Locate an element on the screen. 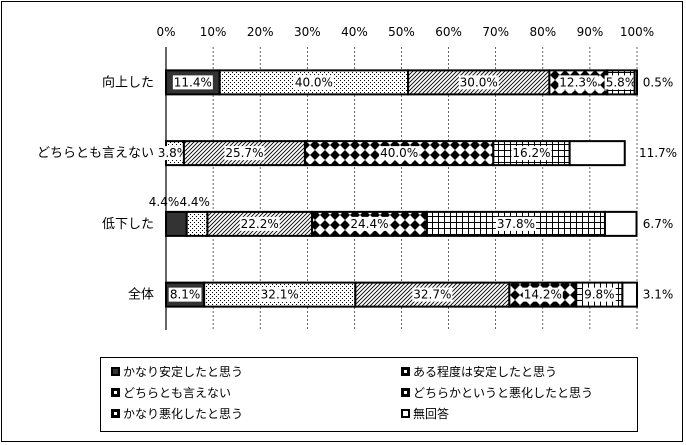 The image size is (686, 445). legend-item: どちらとも言えない is located at coordinates (171, 392).